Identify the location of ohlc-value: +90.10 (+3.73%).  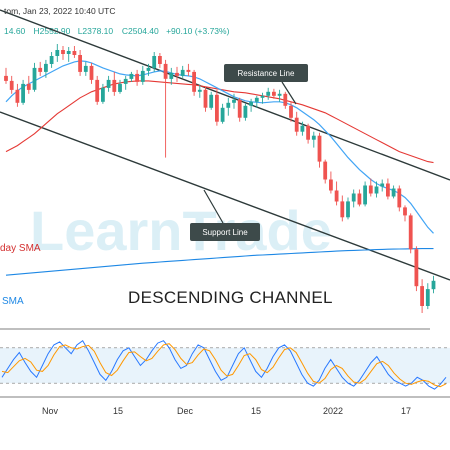
(197, 31).